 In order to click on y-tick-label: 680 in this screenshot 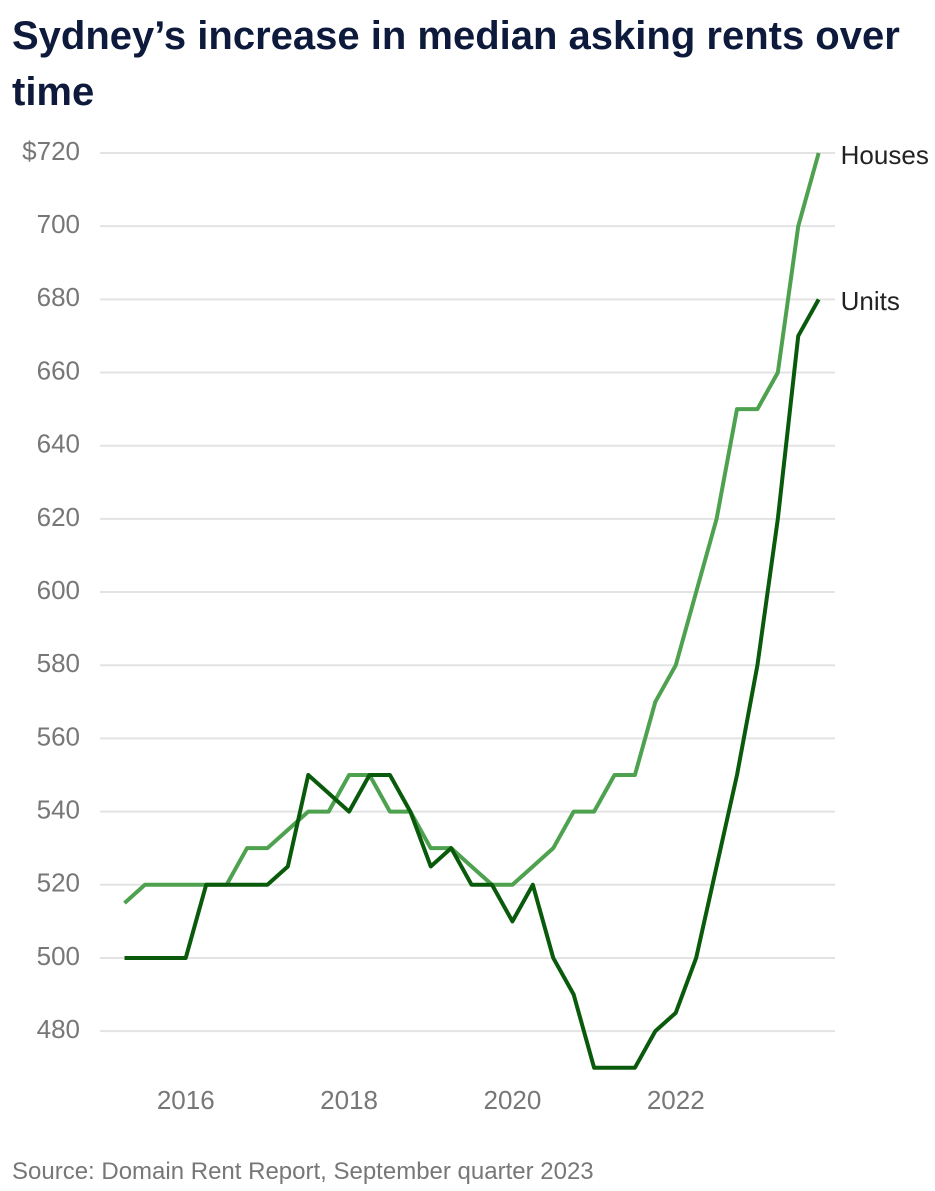, I will do `click(58, 297)`.